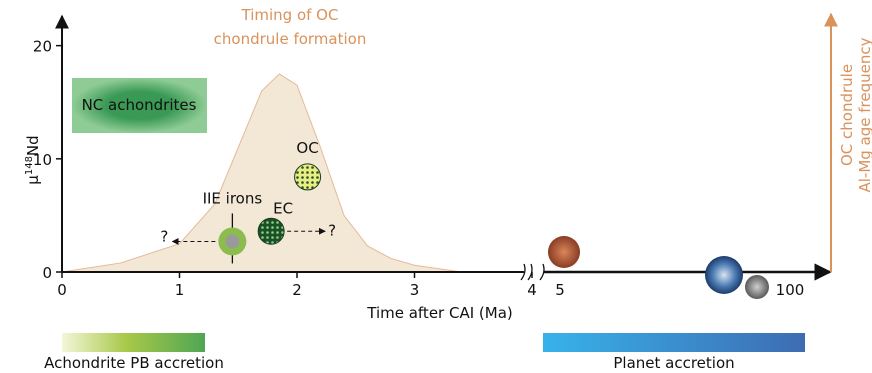 This screenshot has height=373, width=872. What do you see at coordinates (790, 290) in the screenshot?
I see `break-tick-label: 100` at bounding box center [790, 290].